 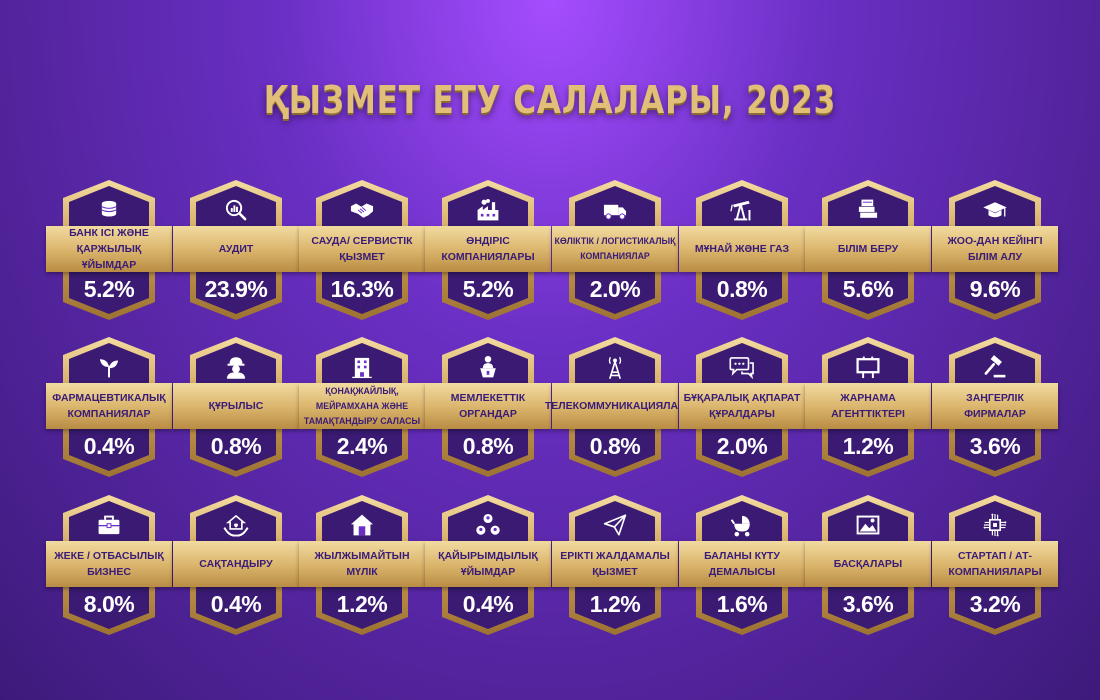 I want to click on factory-icon, so click(x=488, y=210).